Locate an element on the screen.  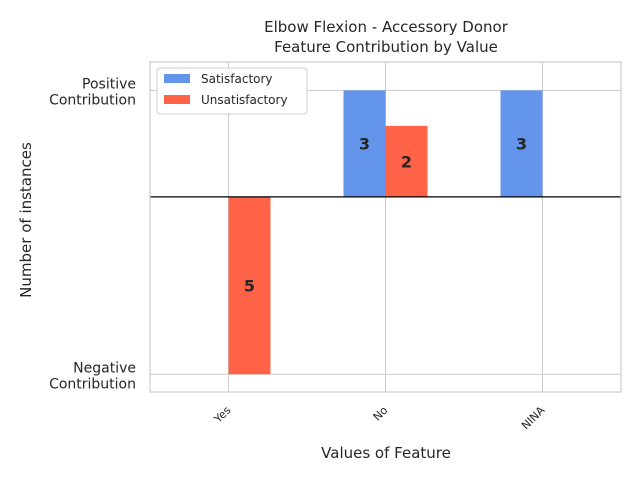
bar-unsatisfactory-no is located at coordinates (406, 161).